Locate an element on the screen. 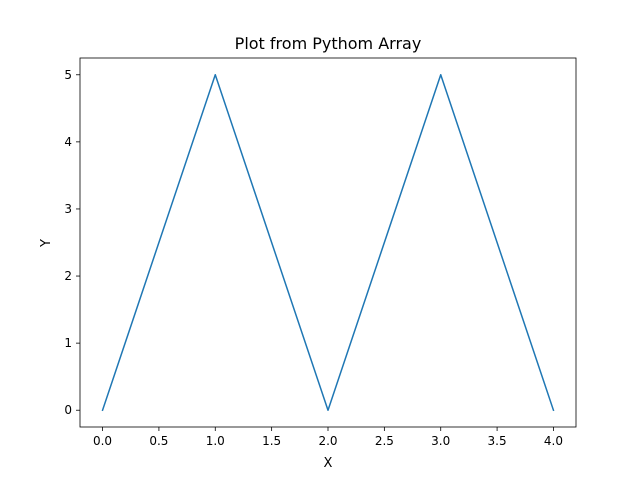  y-tick-label: 5 is located at coordinates (68, 75).